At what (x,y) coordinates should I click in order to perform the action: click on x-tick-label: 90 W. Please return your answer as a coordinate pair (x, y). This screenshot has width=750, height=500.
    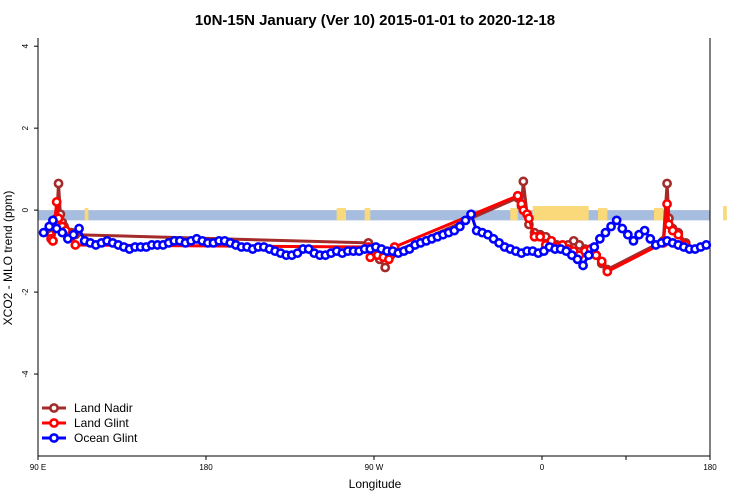
    Looking at the image, I should click on (374, 467).